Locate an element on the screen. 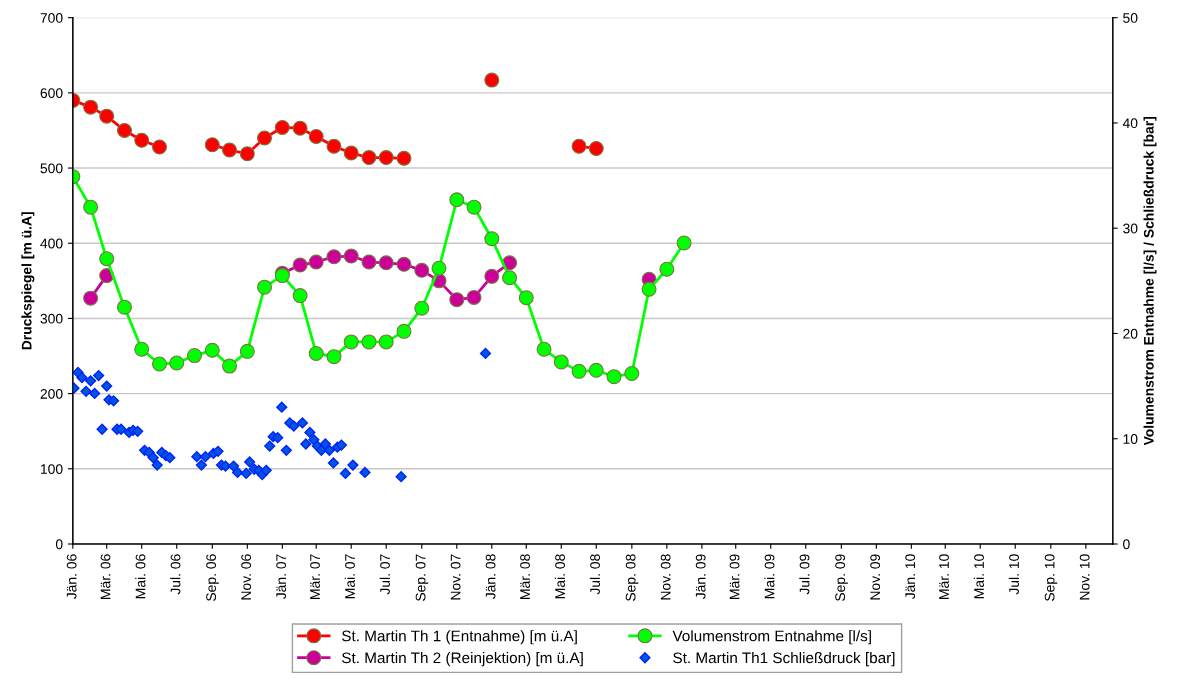 The image size is (1194, 680). x-tick-label: Nov. 06 is located at coordinates (246, 577).